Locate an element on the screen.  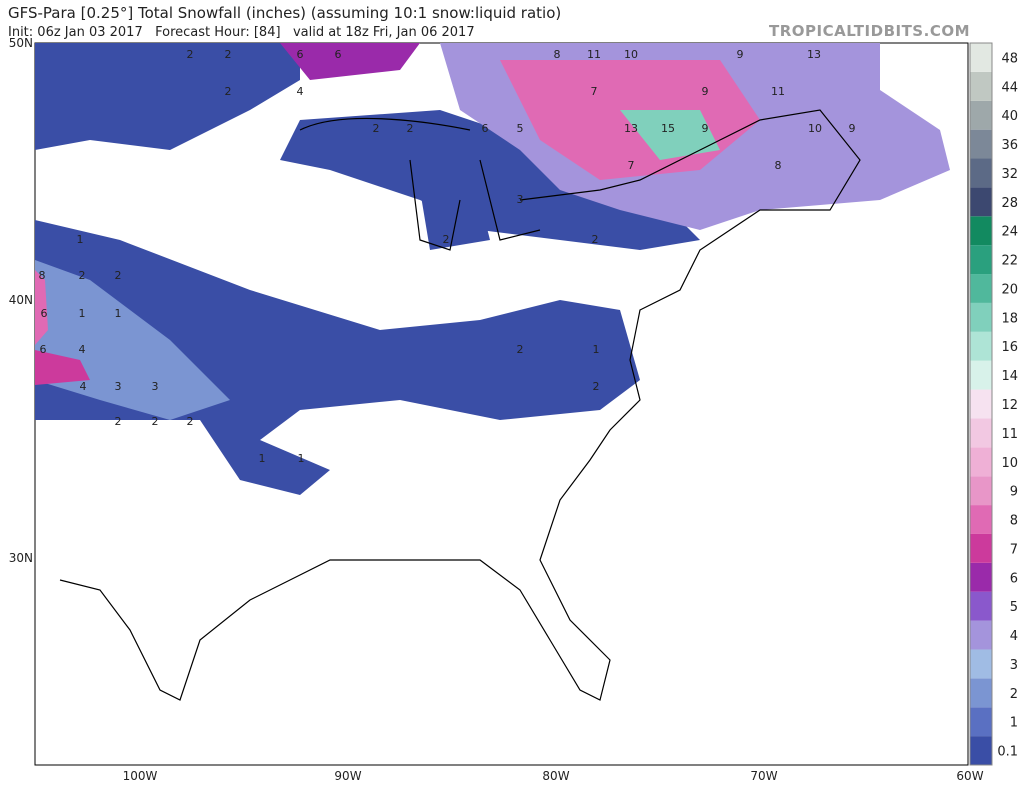
colorbar-label: 0.1 is located at coordinates (1007, 752).